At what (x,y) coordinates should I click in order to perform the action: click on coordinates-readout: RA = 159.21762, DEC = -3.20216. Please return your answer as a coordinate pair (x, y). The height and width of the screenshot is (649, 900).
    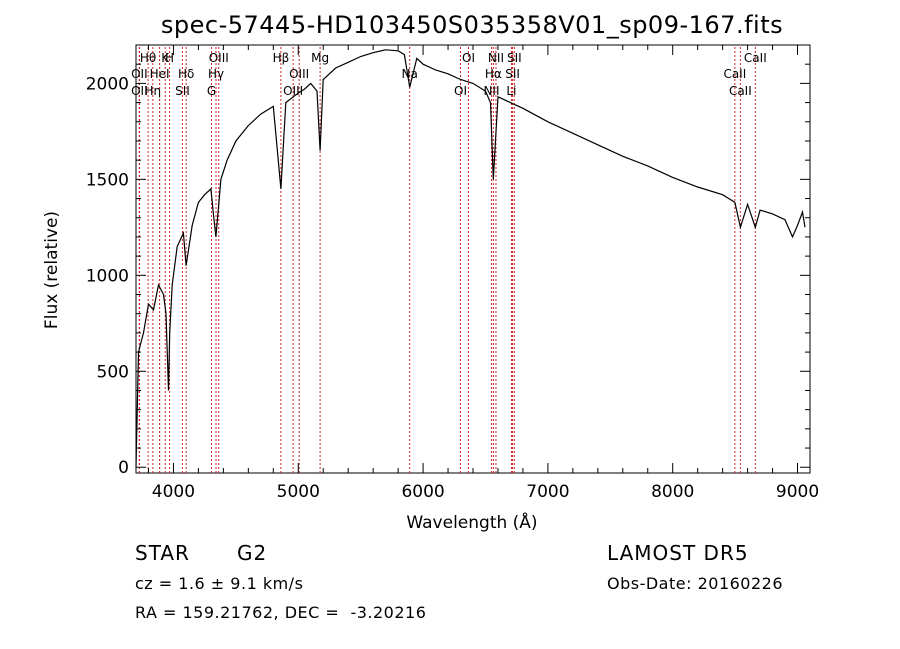
    Looking at the image, I should click on (281, 612).